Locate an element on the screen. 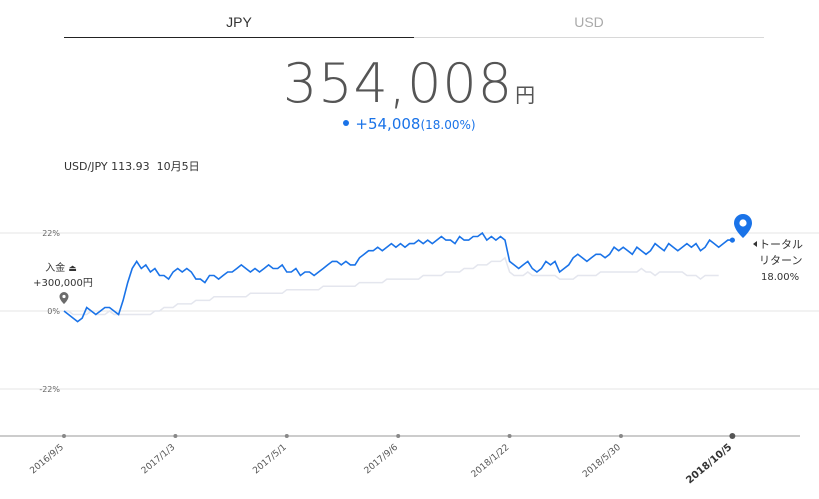  current-point is located at coordinates (732, 240).